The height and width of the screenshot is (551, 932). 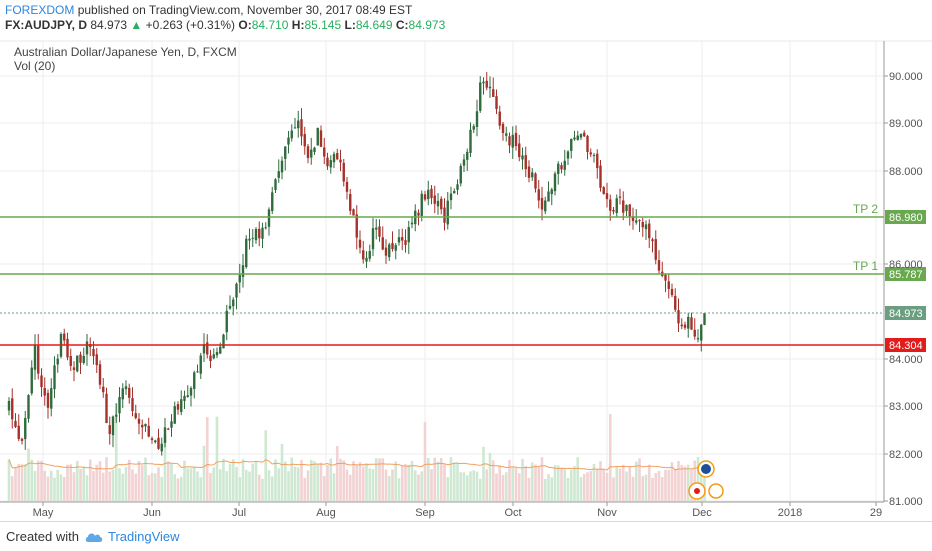 I want to click on up-arrow-icon: ▲, so click(x=136, y=25).